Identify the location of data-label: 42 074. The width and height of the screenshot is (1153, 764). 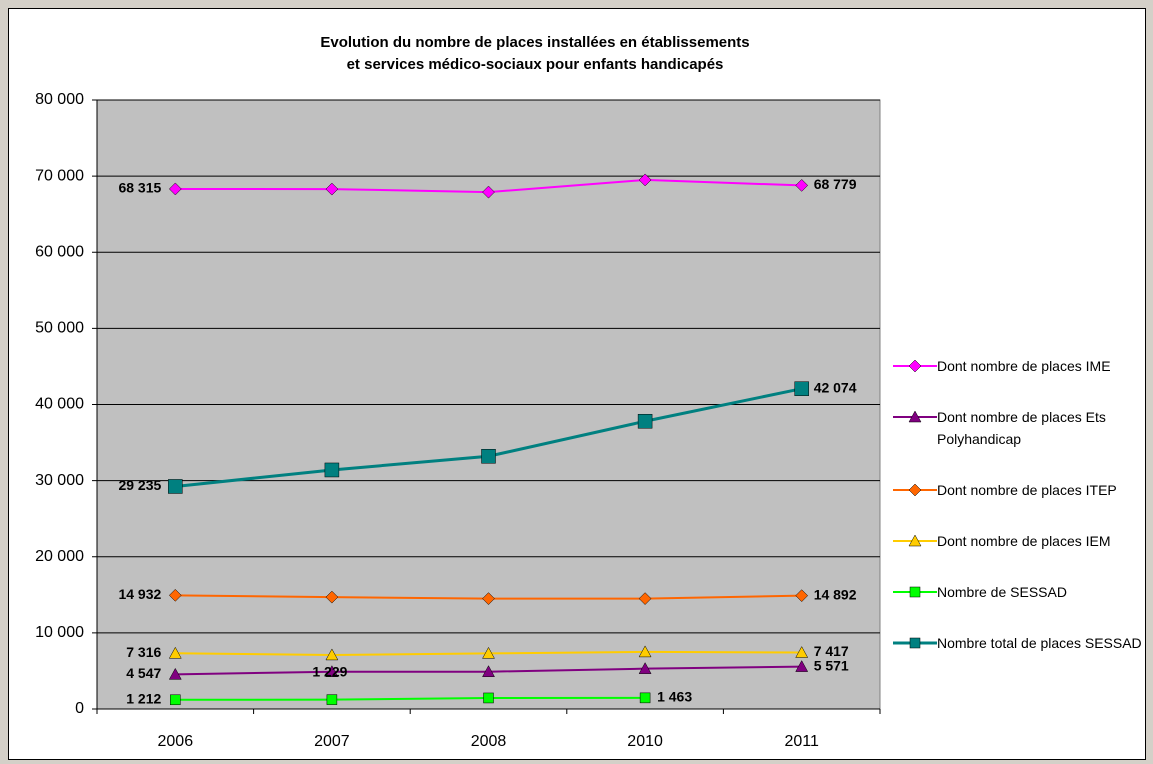
(835, 387).